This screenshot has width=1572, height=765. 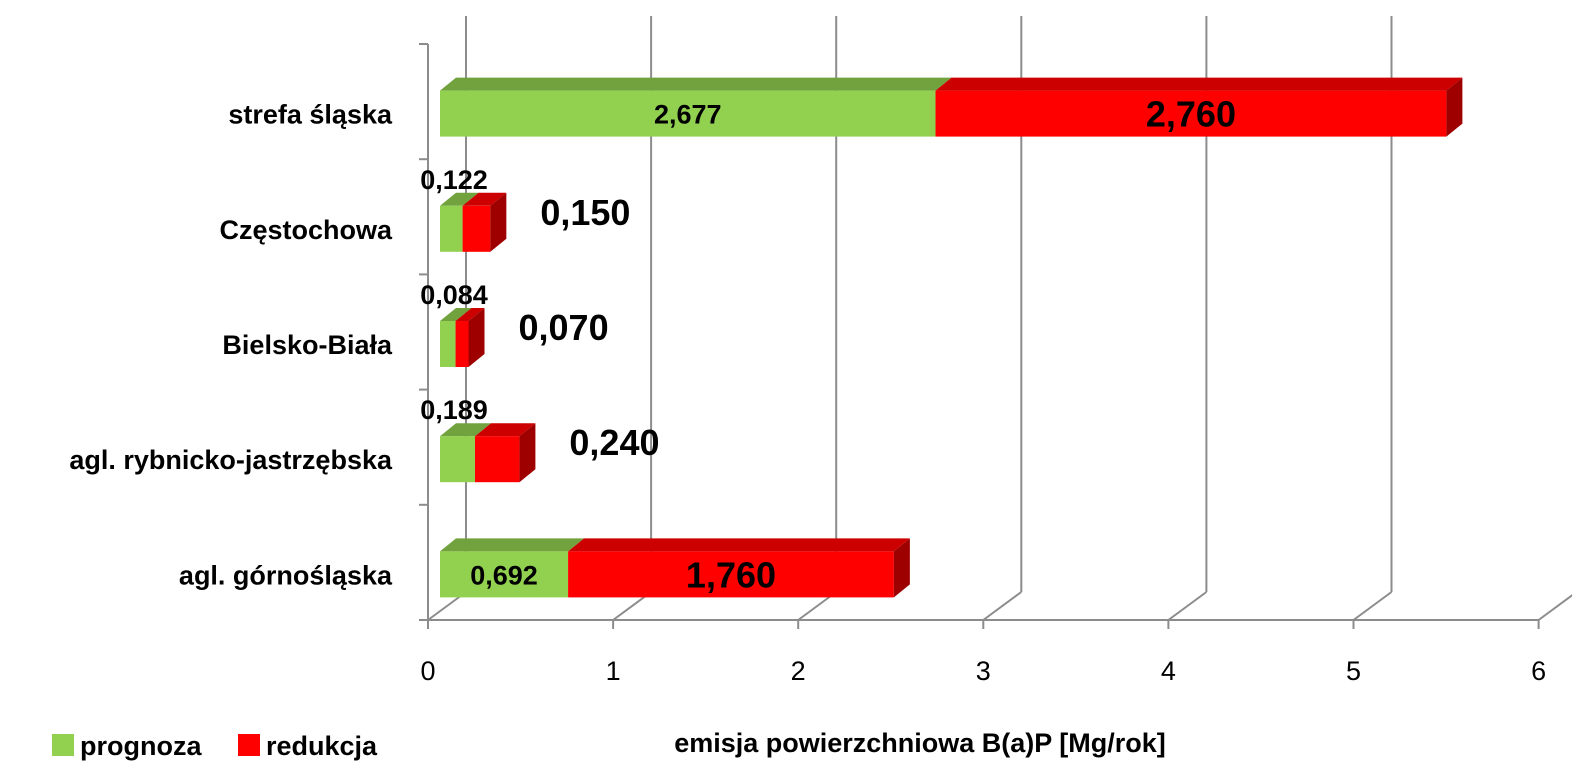 I want to click on data-label-redukcja: 0,240, so click(x=614, y=442).